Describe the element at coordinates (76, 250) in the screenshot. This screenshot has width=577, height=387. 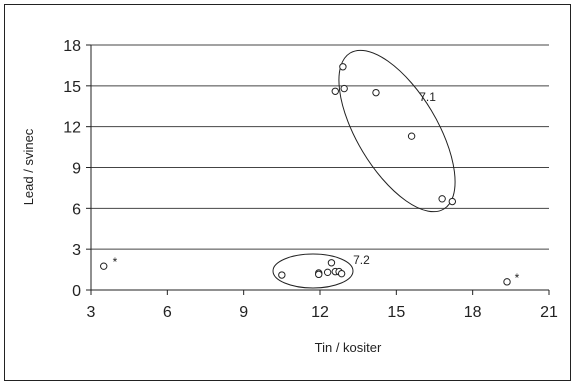
I see `y-tick-label-1: 3` at that location.